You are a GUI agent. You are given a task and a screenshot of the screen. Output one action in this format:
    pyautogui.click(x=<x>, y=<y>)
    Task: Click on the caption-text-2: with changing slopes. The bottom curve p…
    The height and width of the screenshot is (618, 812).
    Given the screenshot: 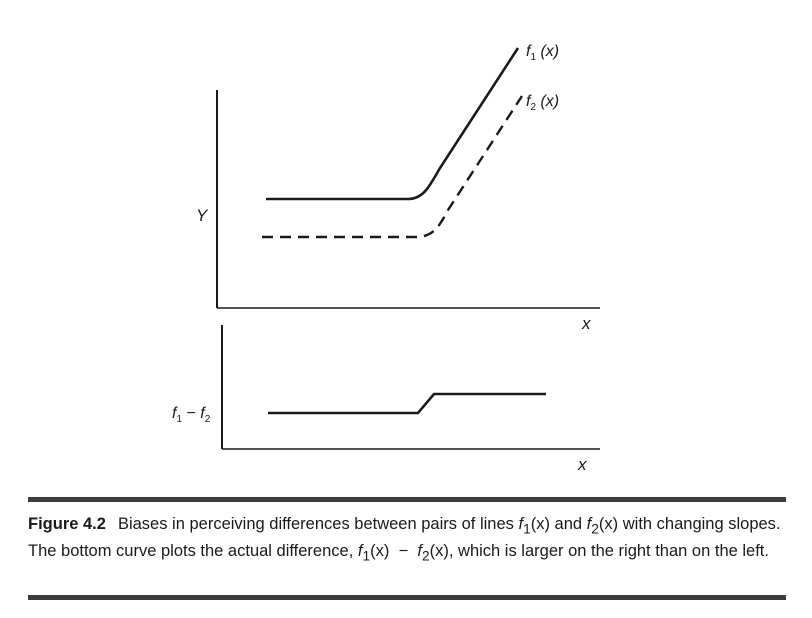 What is the action you would take?
    pyautogui.click(x=404, y=538)
    